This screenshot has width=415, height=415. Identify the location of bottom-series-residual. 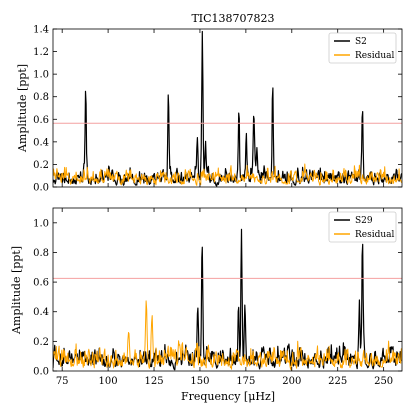
(227, 335).